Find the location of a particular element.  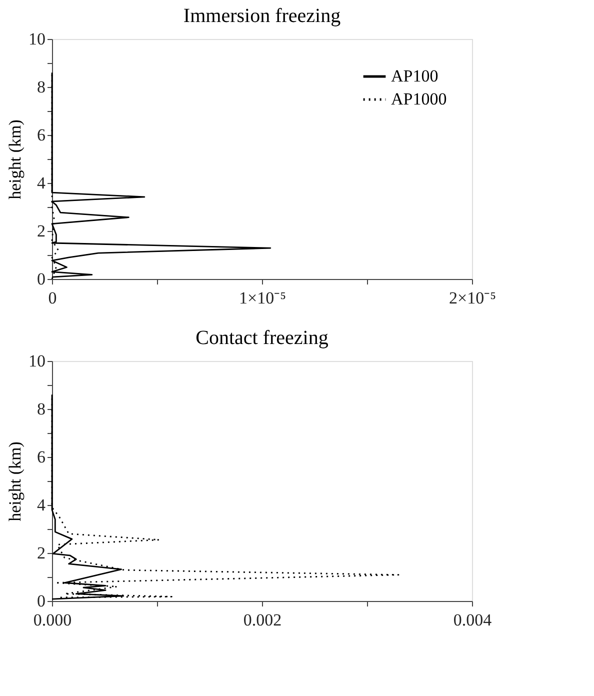

x-tick-label: 2×10⁻⁵ is located at coordinates (472, 298).